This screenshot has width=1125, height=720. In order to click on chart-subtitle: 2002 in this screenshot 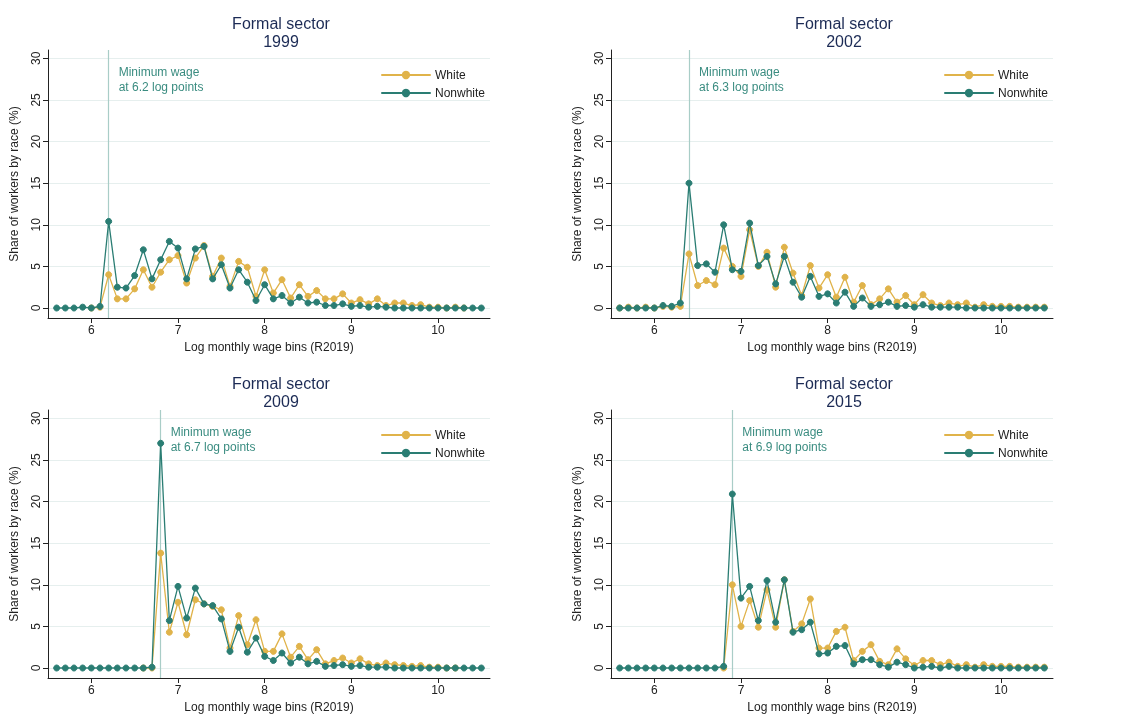, I will do `click(844, 41)`.